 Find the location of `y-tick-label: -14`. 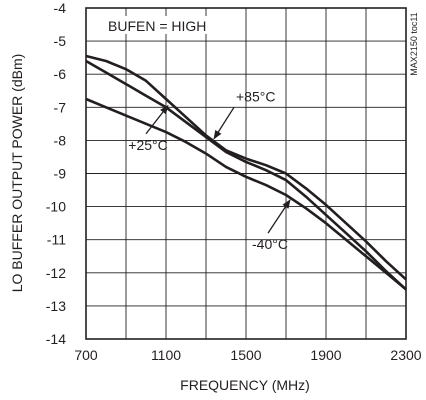

y-tick-label: -14 is located at coordinates (56, 339).